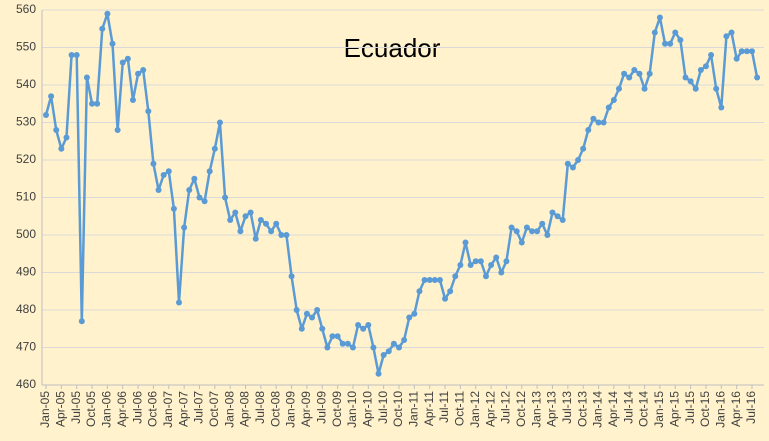 The height and width of the screenshot is (441, 769). I want to click on y-tick-label: 480, so click(26, 309).